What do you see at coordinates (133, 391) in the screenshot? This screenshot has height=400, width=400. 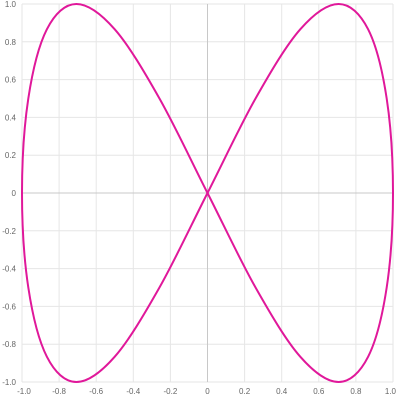 I see `x-tick-label: -0.4` at bounding box center [133, 391].